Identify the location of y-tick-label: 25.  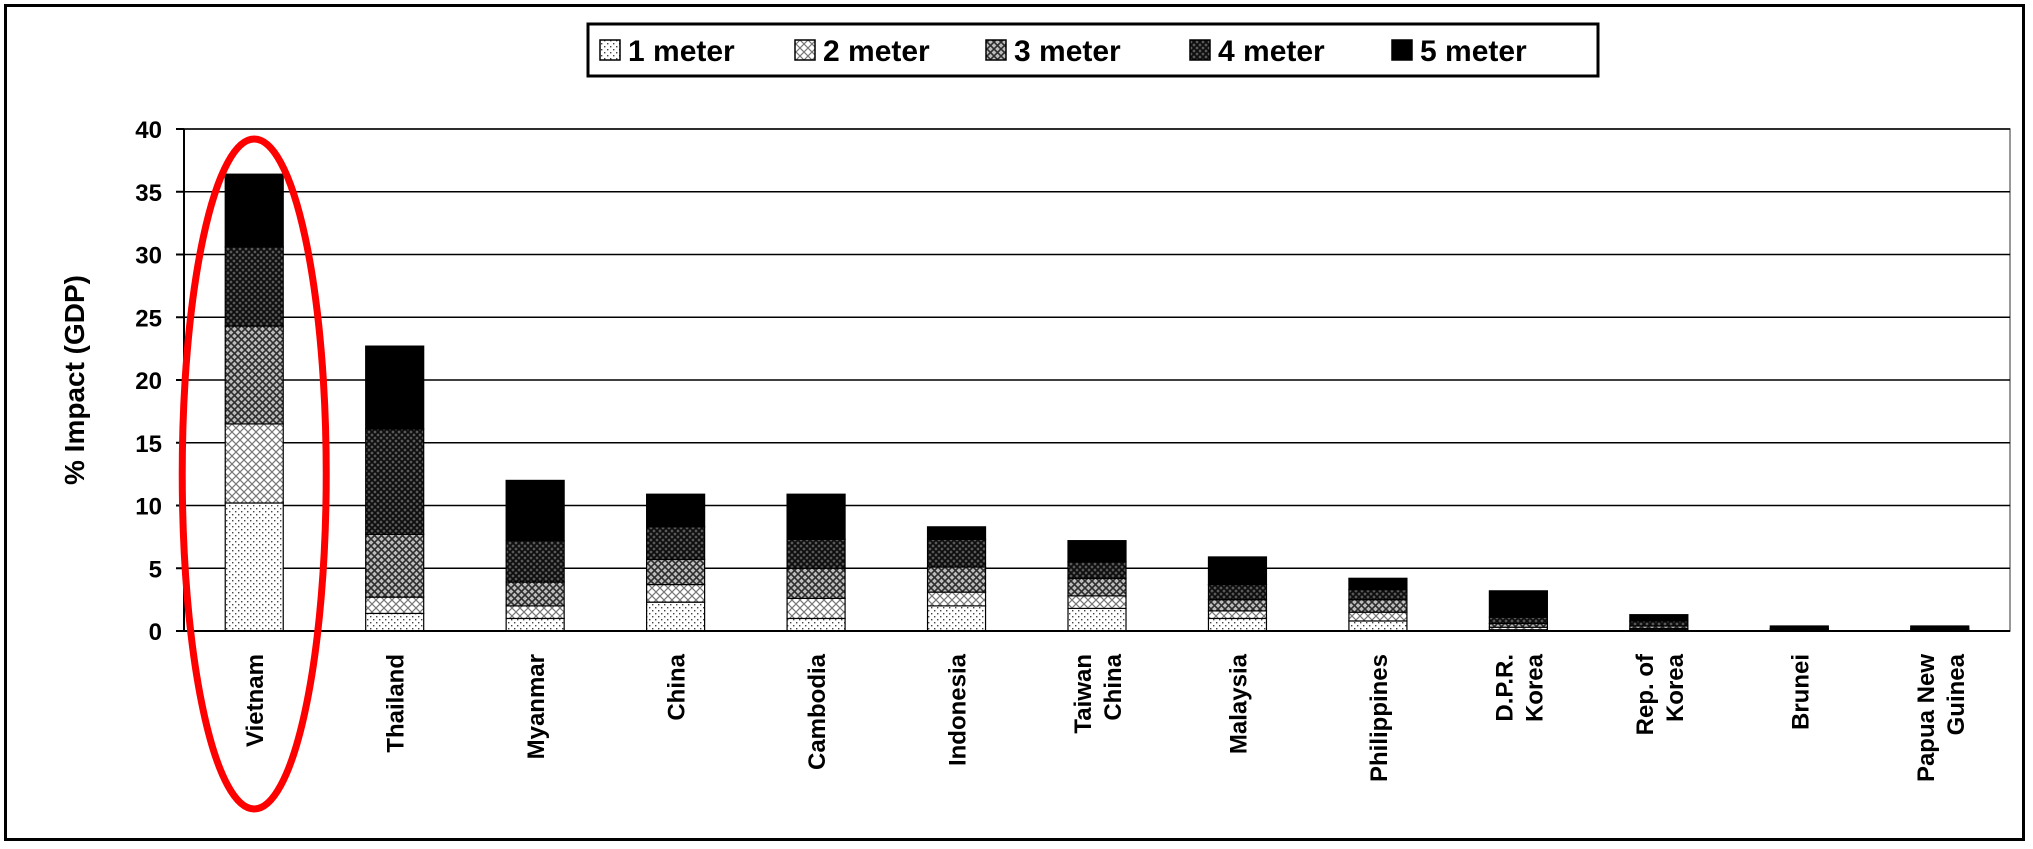
(148, 318).